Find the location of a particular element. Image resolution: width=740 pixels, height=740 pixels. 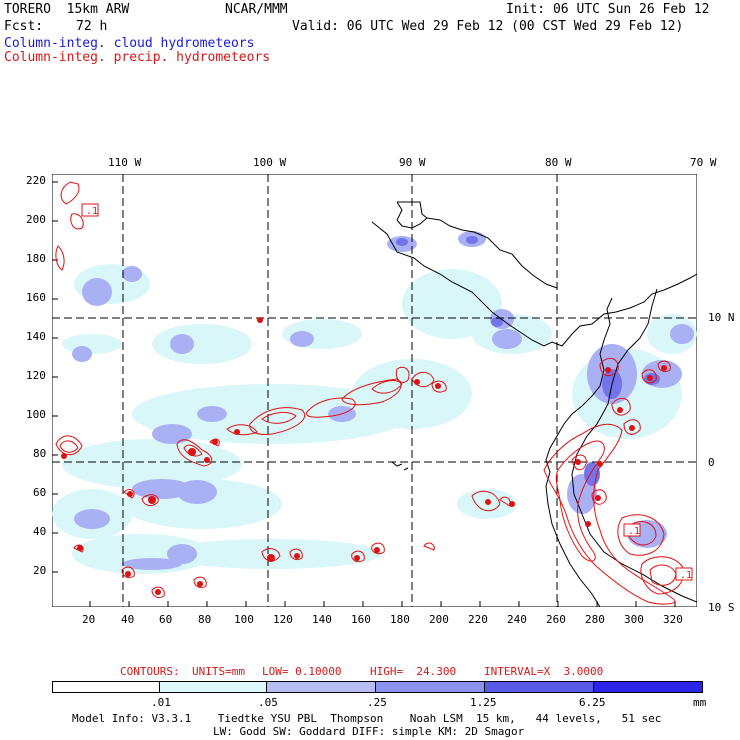

lon-label-80w: 80 W is located at coordinates (558, 162).